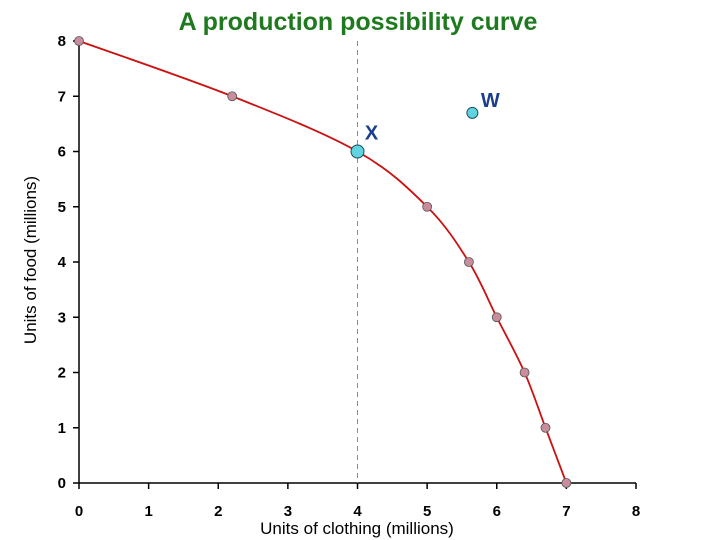 The width and height of the screenshot is (720, 540). I want to click on y-axis-label: Units of food (millions), so click(30, 260).